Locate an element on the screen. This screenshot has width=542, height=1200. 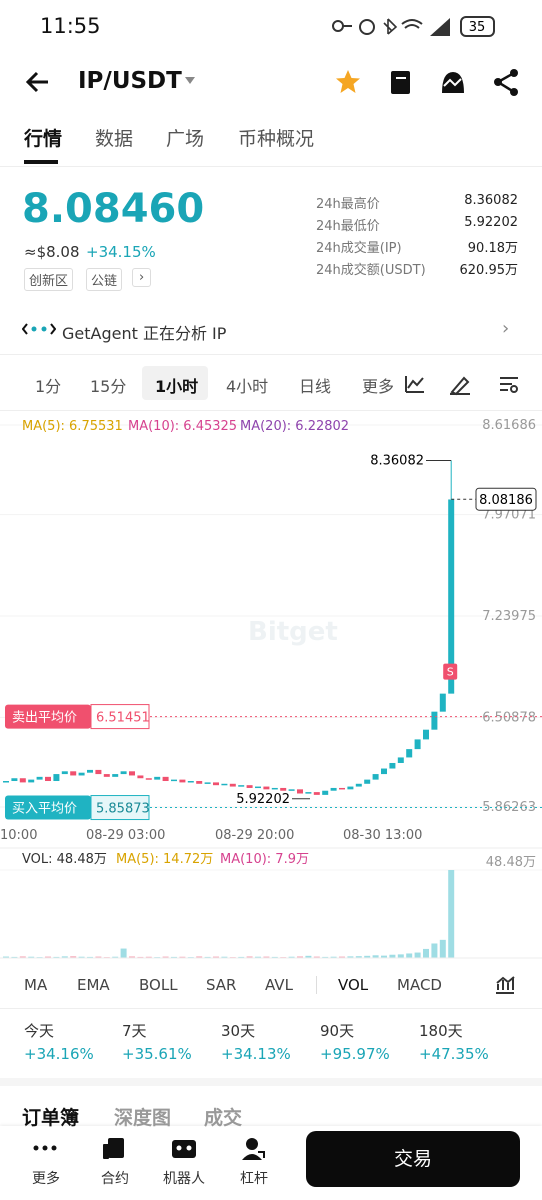
nav-item: 合约 is located at coordinates (115, 1179).